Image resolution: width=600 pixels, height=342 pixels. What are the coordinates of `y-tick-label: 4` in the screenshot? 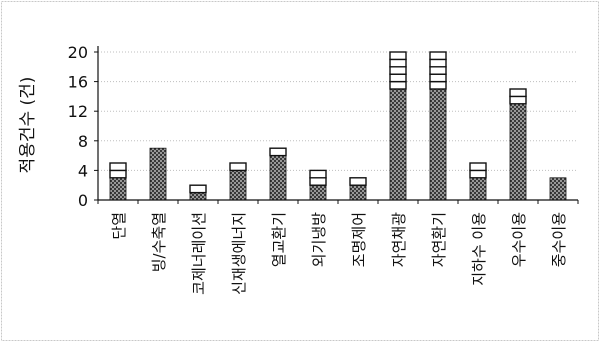 It's located at (83, 170).